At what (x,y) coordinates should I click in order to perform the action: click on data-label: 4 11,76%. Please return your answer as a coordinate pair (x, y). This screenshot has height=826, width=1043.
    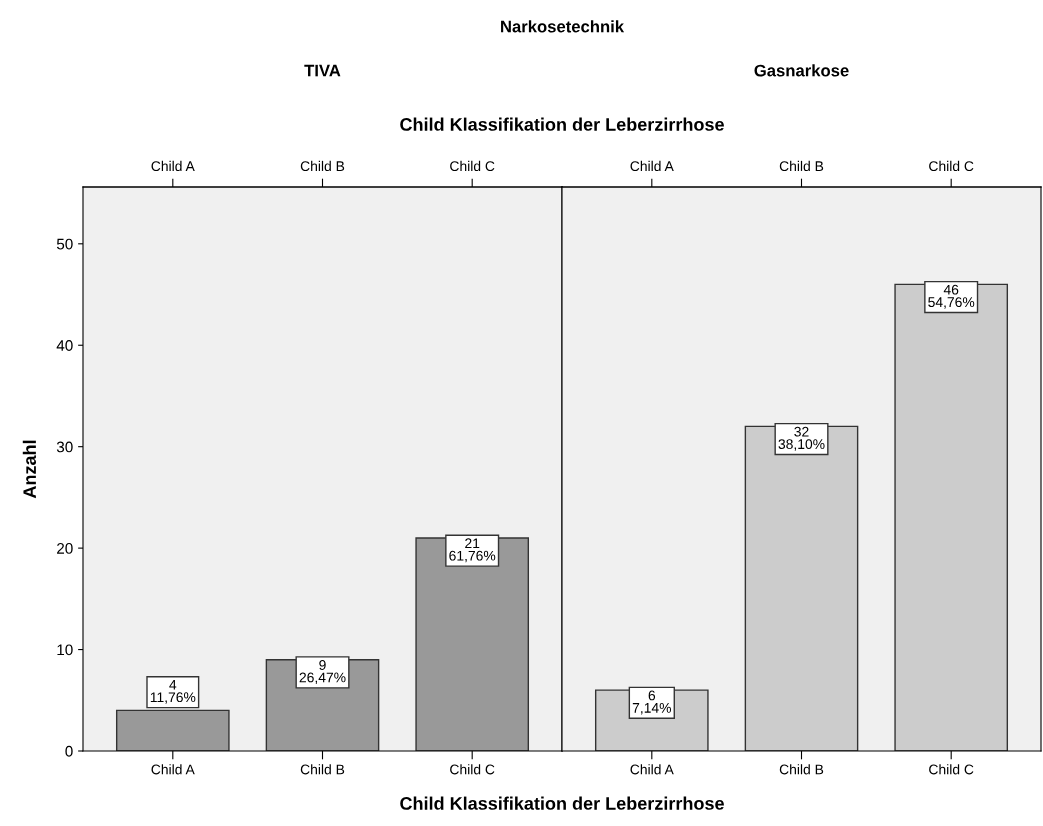
    Looking at the image, I should click on (173, 691).